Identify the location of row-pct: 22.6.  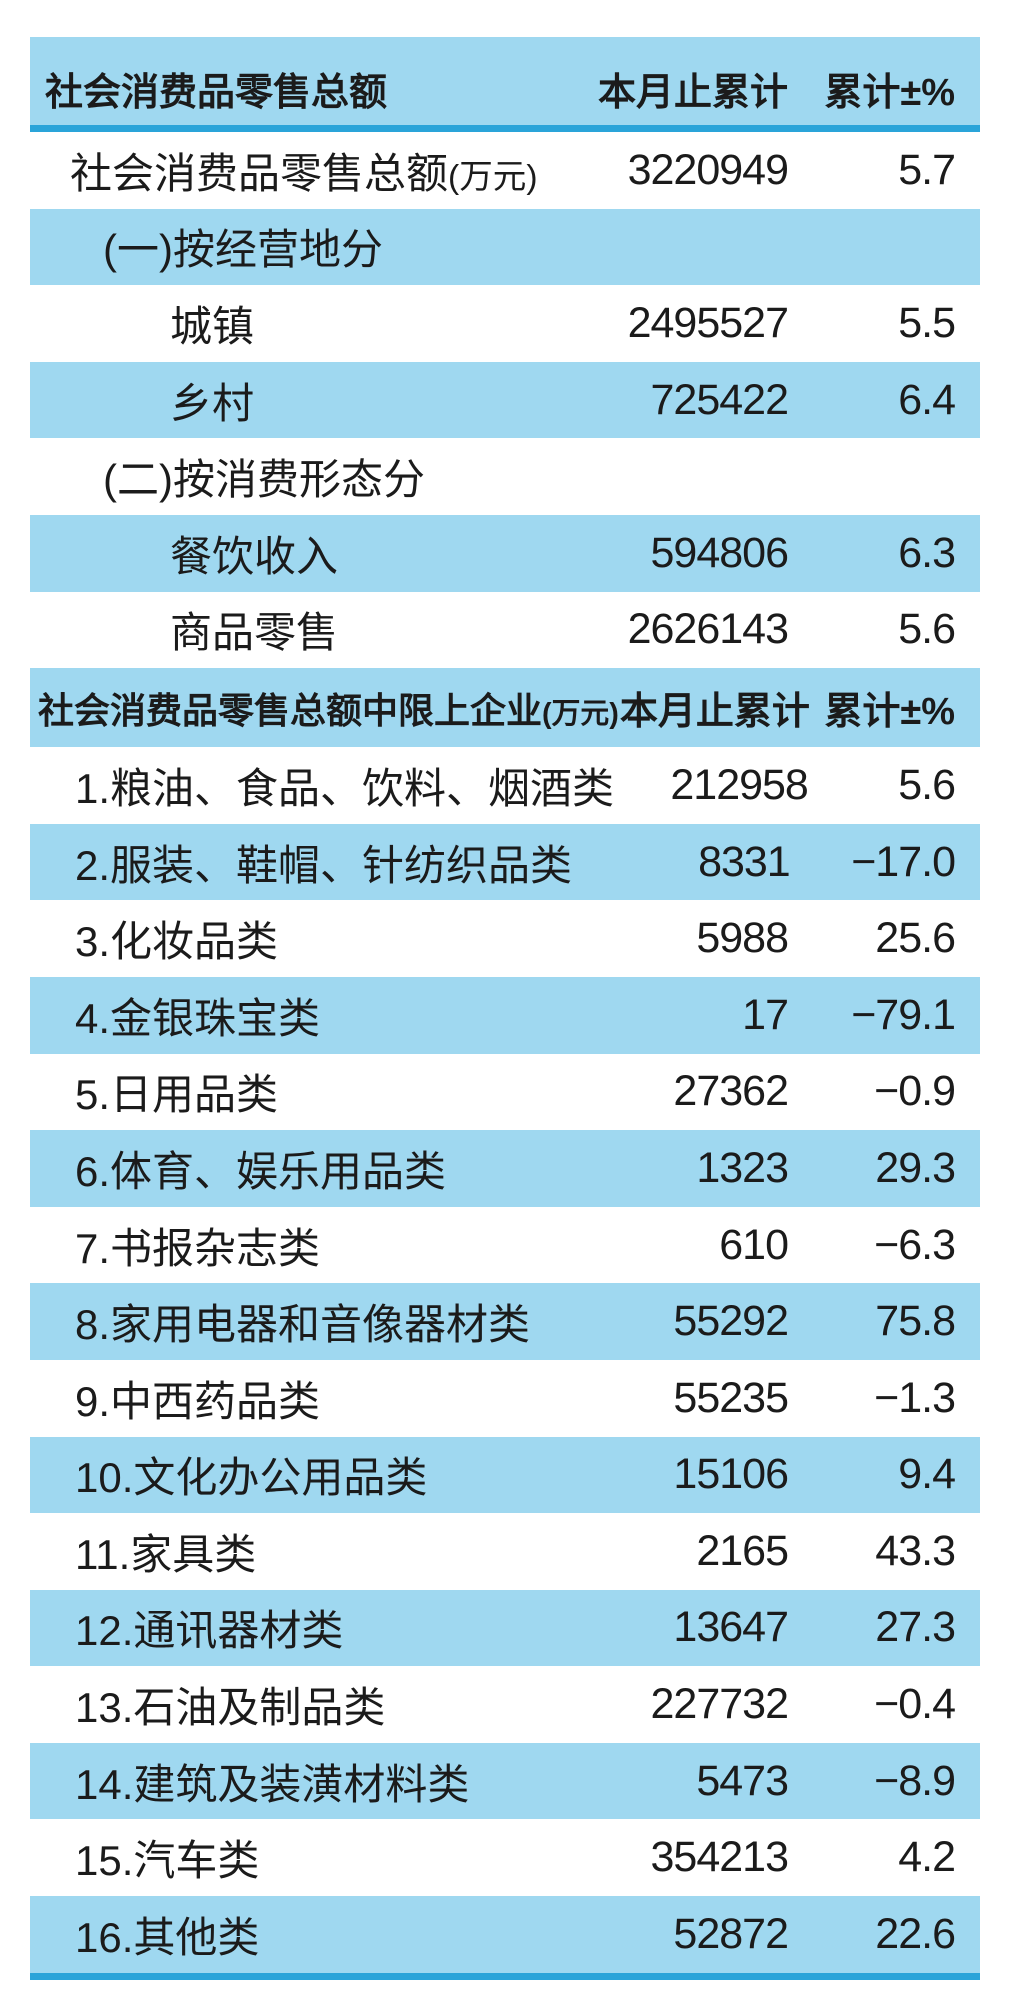
(915, 1933).